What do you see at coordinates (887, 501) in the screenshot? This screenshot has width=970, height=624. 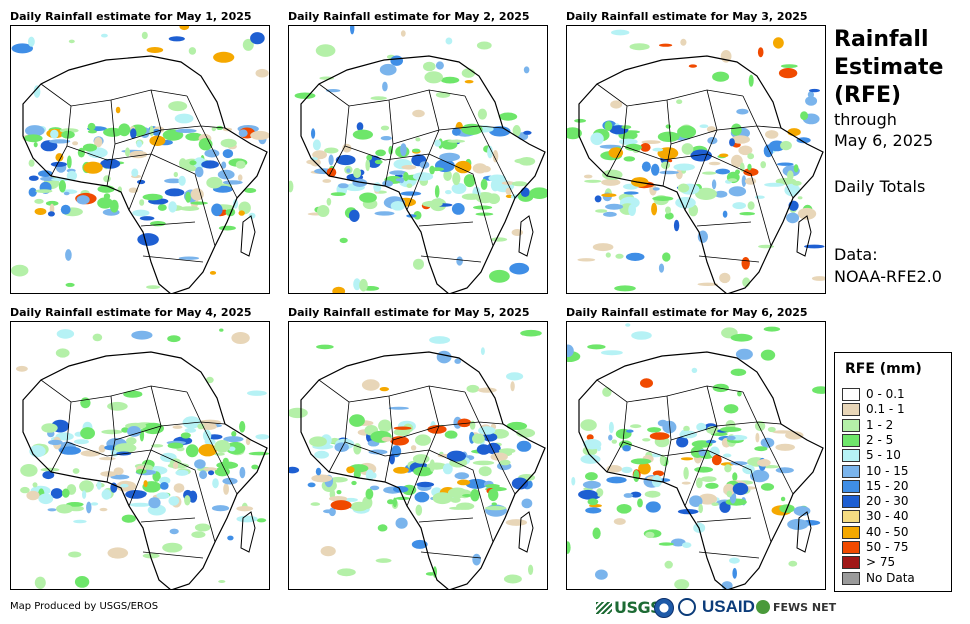 I see `legend-label: 20 - 30` at bounding box center [887, 501].